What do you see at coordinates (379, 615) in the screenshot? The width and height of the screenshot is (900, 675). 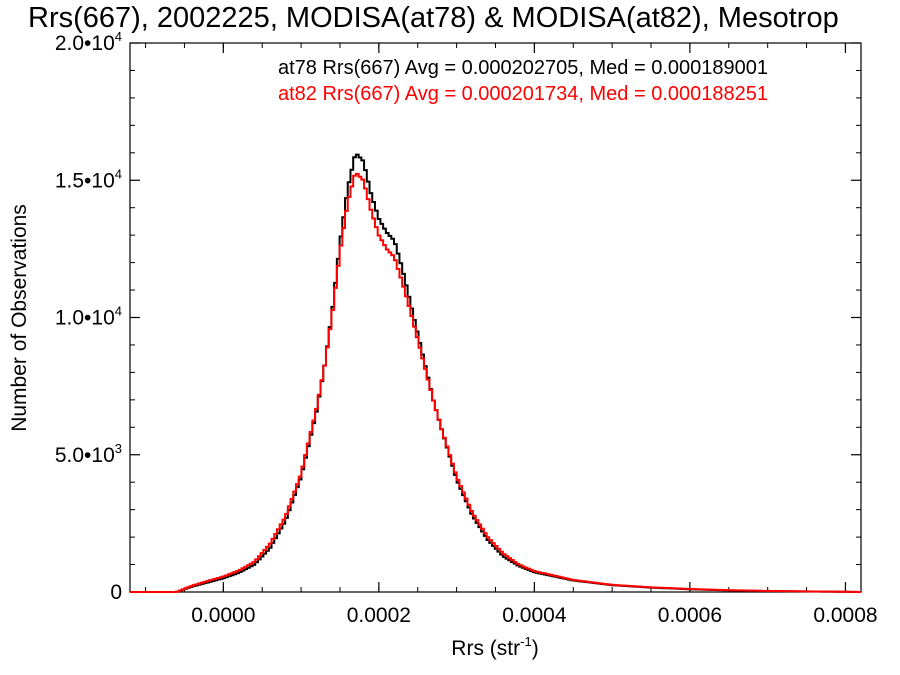 I see `x-tick-label-1: 0.0002` at bounding box center [379, 615].